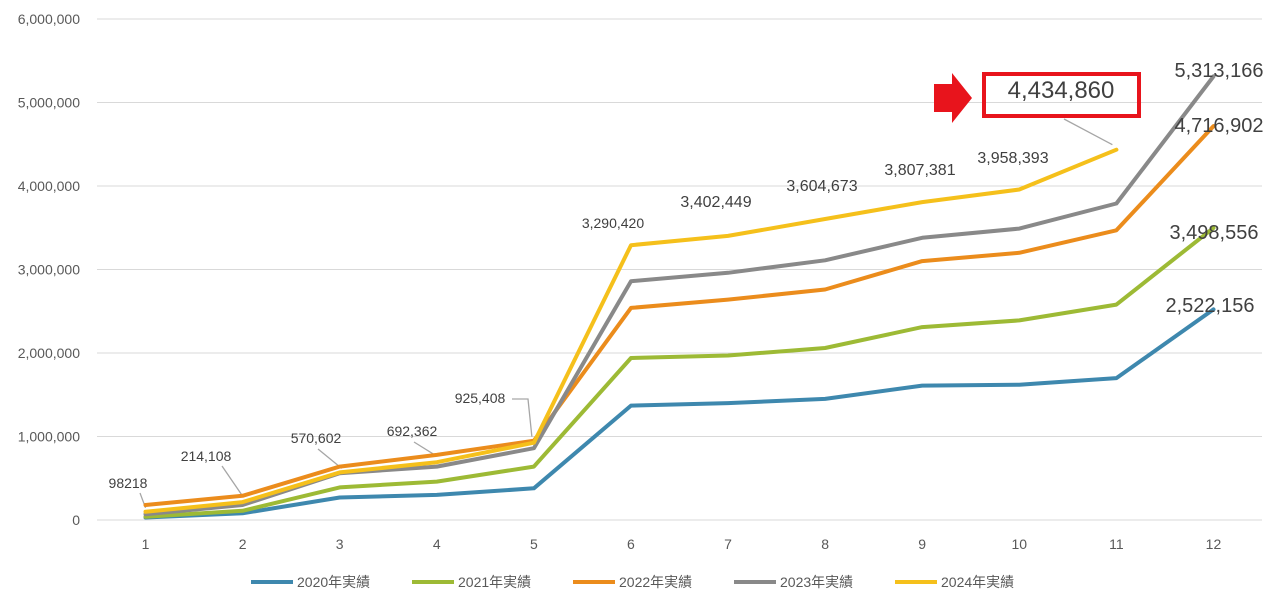 The image size is (1273, 600). I want to click on data-label: 3,402,449, so click(715, 202).